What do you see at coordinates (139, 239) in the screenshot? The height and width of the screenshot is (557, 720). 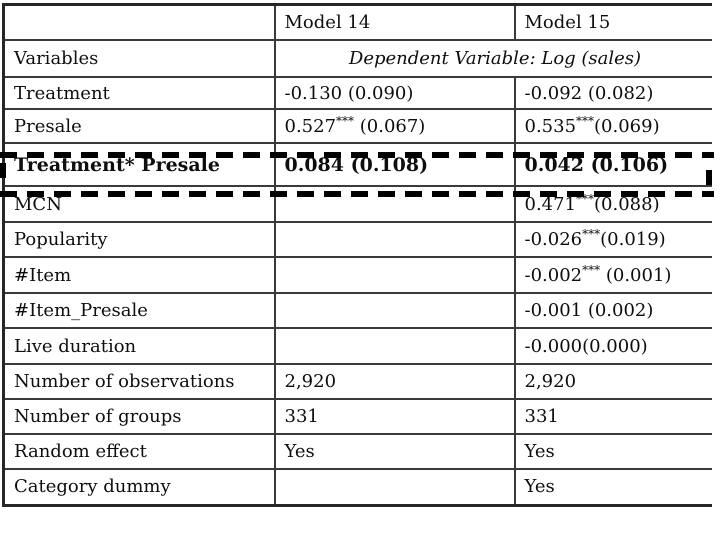 I see `variable-label-cell: Popularity` at bounding box center [139, 239].